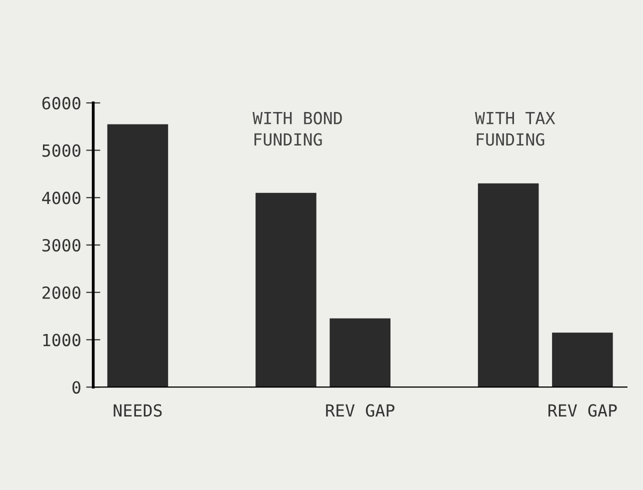 This screenshot has height=490, width=643. I want to click on y-tick-label: 4000, so click(61, 198).